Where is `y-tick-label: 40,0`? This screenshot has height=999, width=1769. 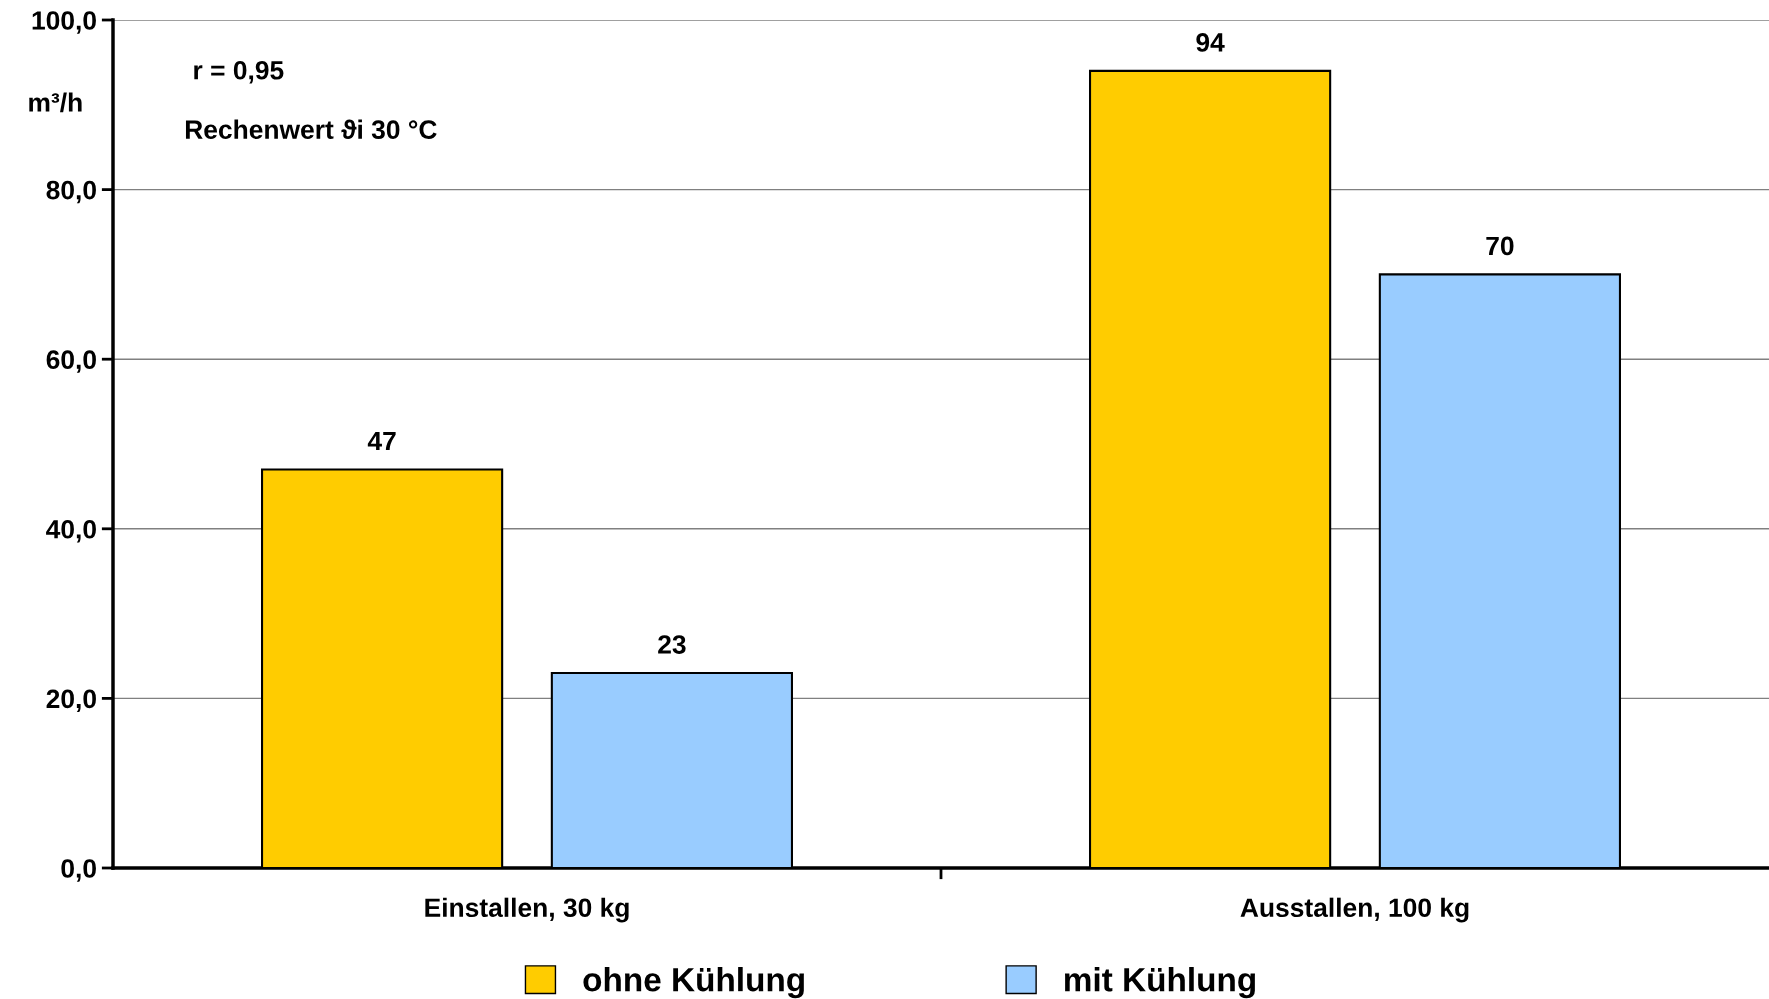 y-tick-label: 40,0 is located at coordinates (71, 531).